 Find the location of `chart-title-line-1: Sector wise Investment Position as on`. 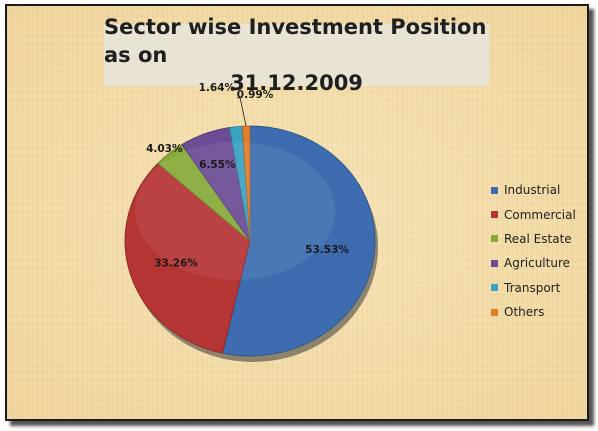

chart-title-line-1: Sector wise Investment Position as on is located at coordinates (295, 41).